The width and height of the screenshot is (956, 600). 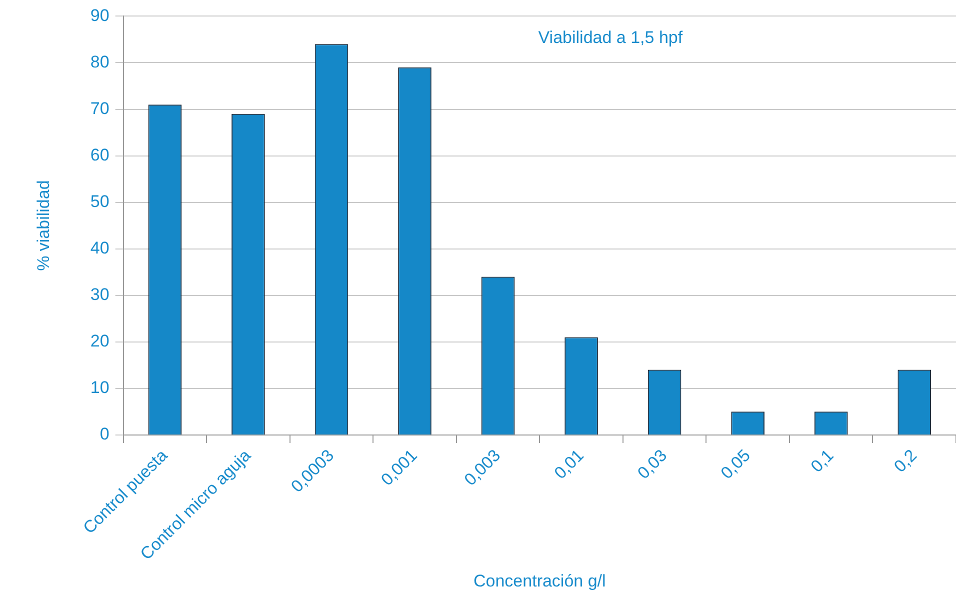 What do you see at coordinates (100, 201) in the screenshot?
I see `y-tick-label: 50` at bounding box center [100, 201].